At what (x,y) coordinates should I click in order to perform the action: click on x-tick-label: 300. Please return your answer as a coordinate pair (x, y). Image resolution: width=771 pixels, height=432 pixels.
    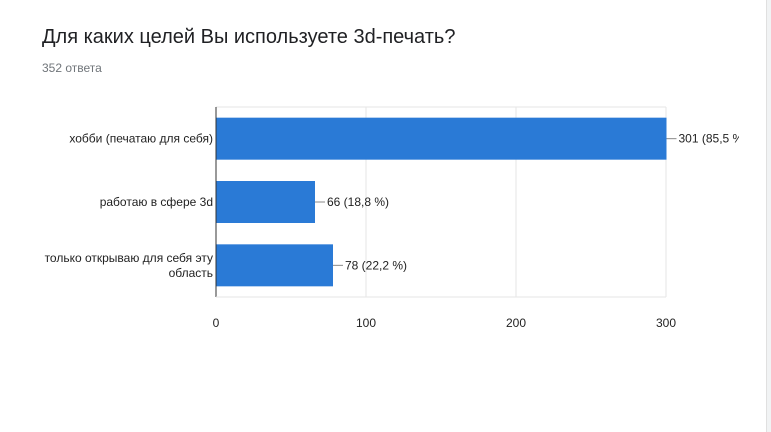
    Looking at the image, I should click on (666, 323).